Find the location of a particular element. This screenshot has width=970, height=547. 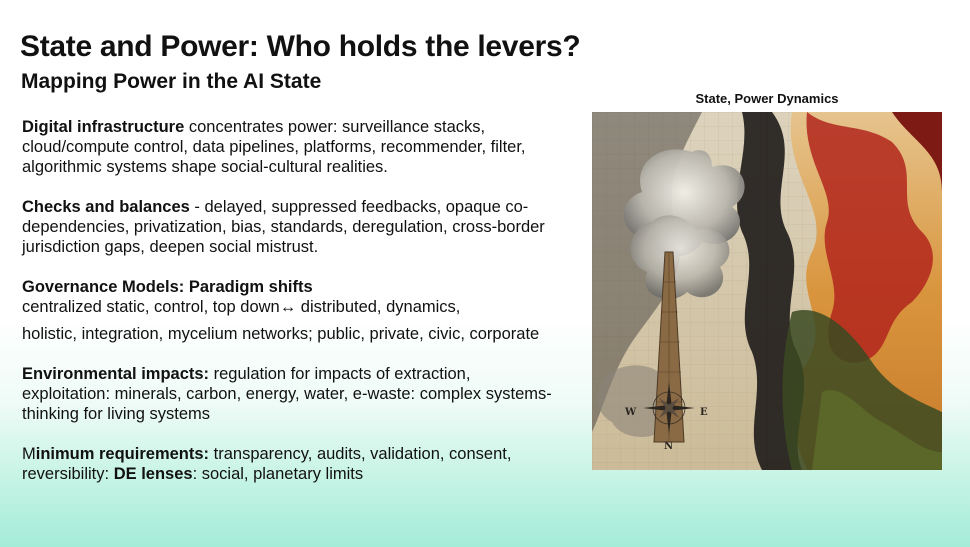

paragraph-heading: Environmental impacts: is located at coordinates (116, 374).